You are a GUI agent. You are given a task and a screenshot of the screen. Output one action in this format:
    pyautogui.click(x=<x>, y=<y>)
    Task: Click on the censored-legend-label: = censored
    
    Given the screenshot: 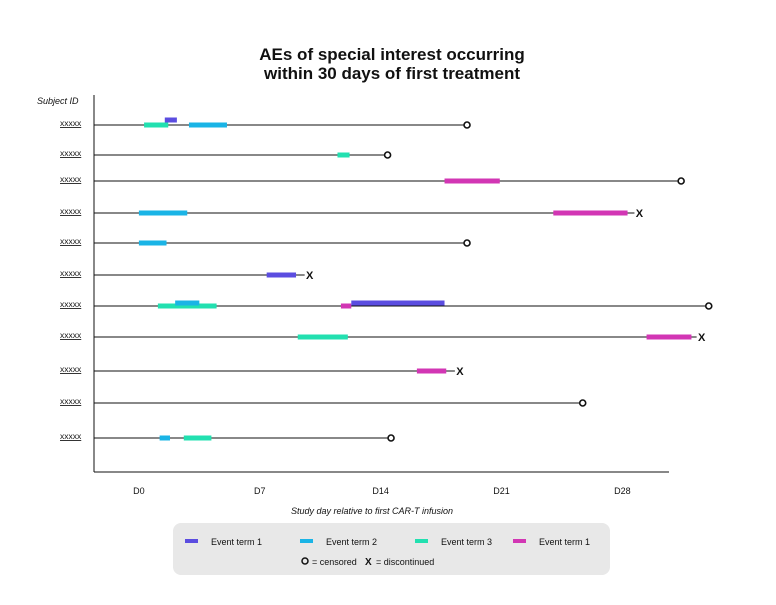 What is the action you would take?
    pyautogui.click(x=334, y=562)
    